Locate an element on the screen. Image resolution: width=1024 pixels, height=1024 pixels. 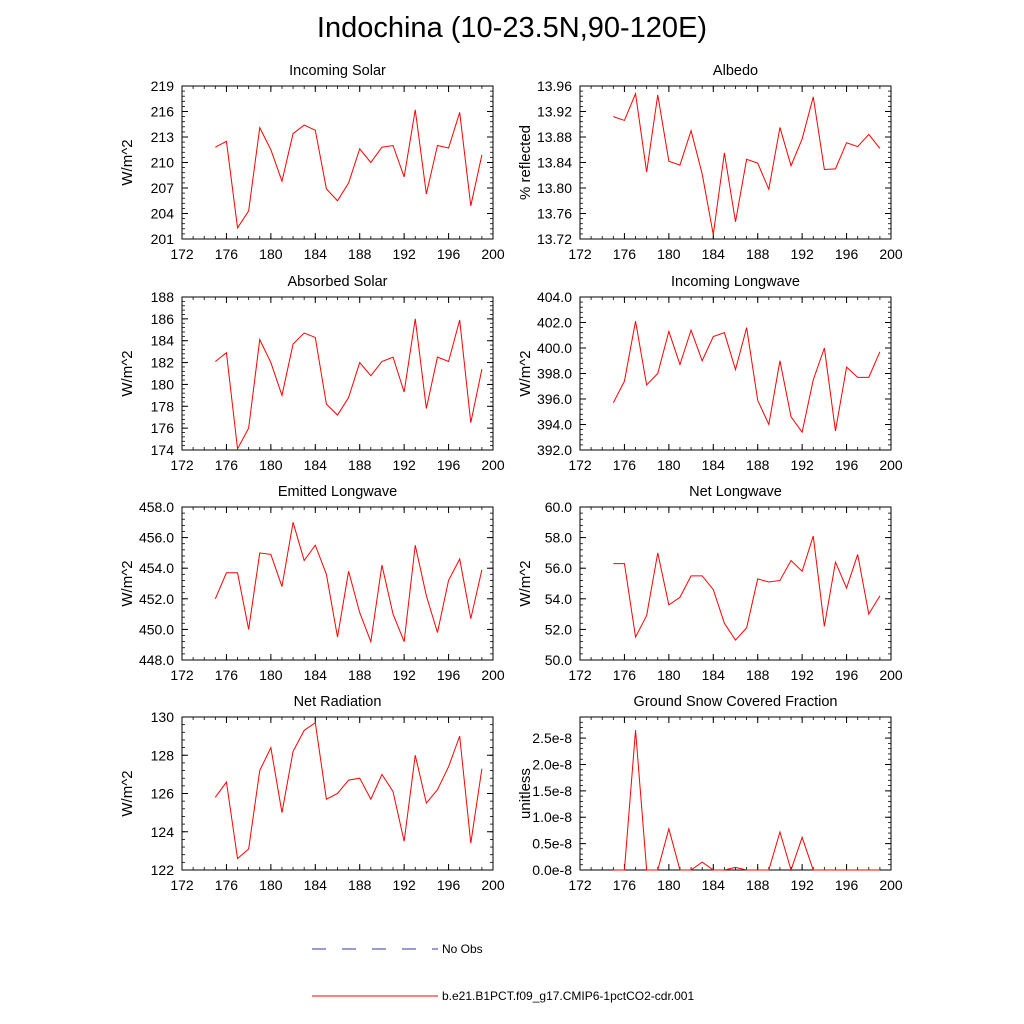
albedo-xtick-label: 176 is located at coordinates (625, 254).